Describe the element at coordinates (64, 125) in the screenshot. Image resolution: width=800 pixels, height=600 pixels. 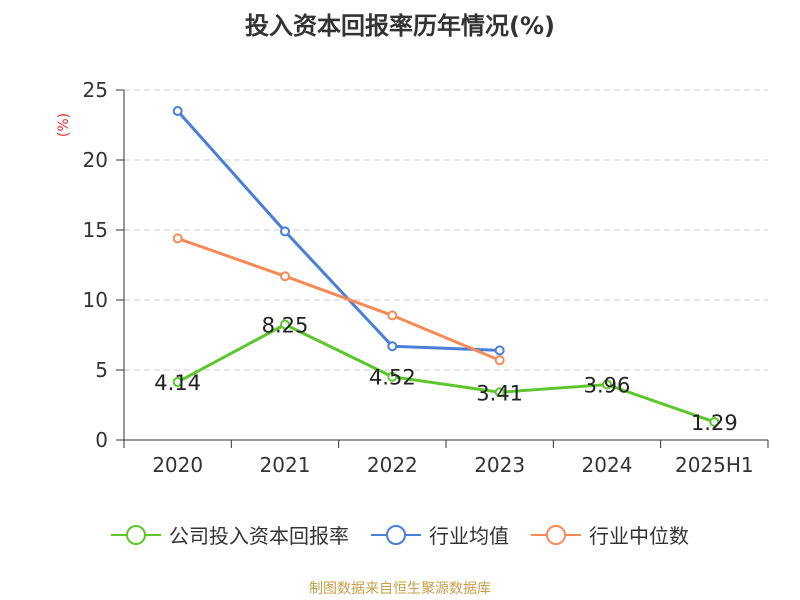
I see `y-axis-label: (%)` at that location.